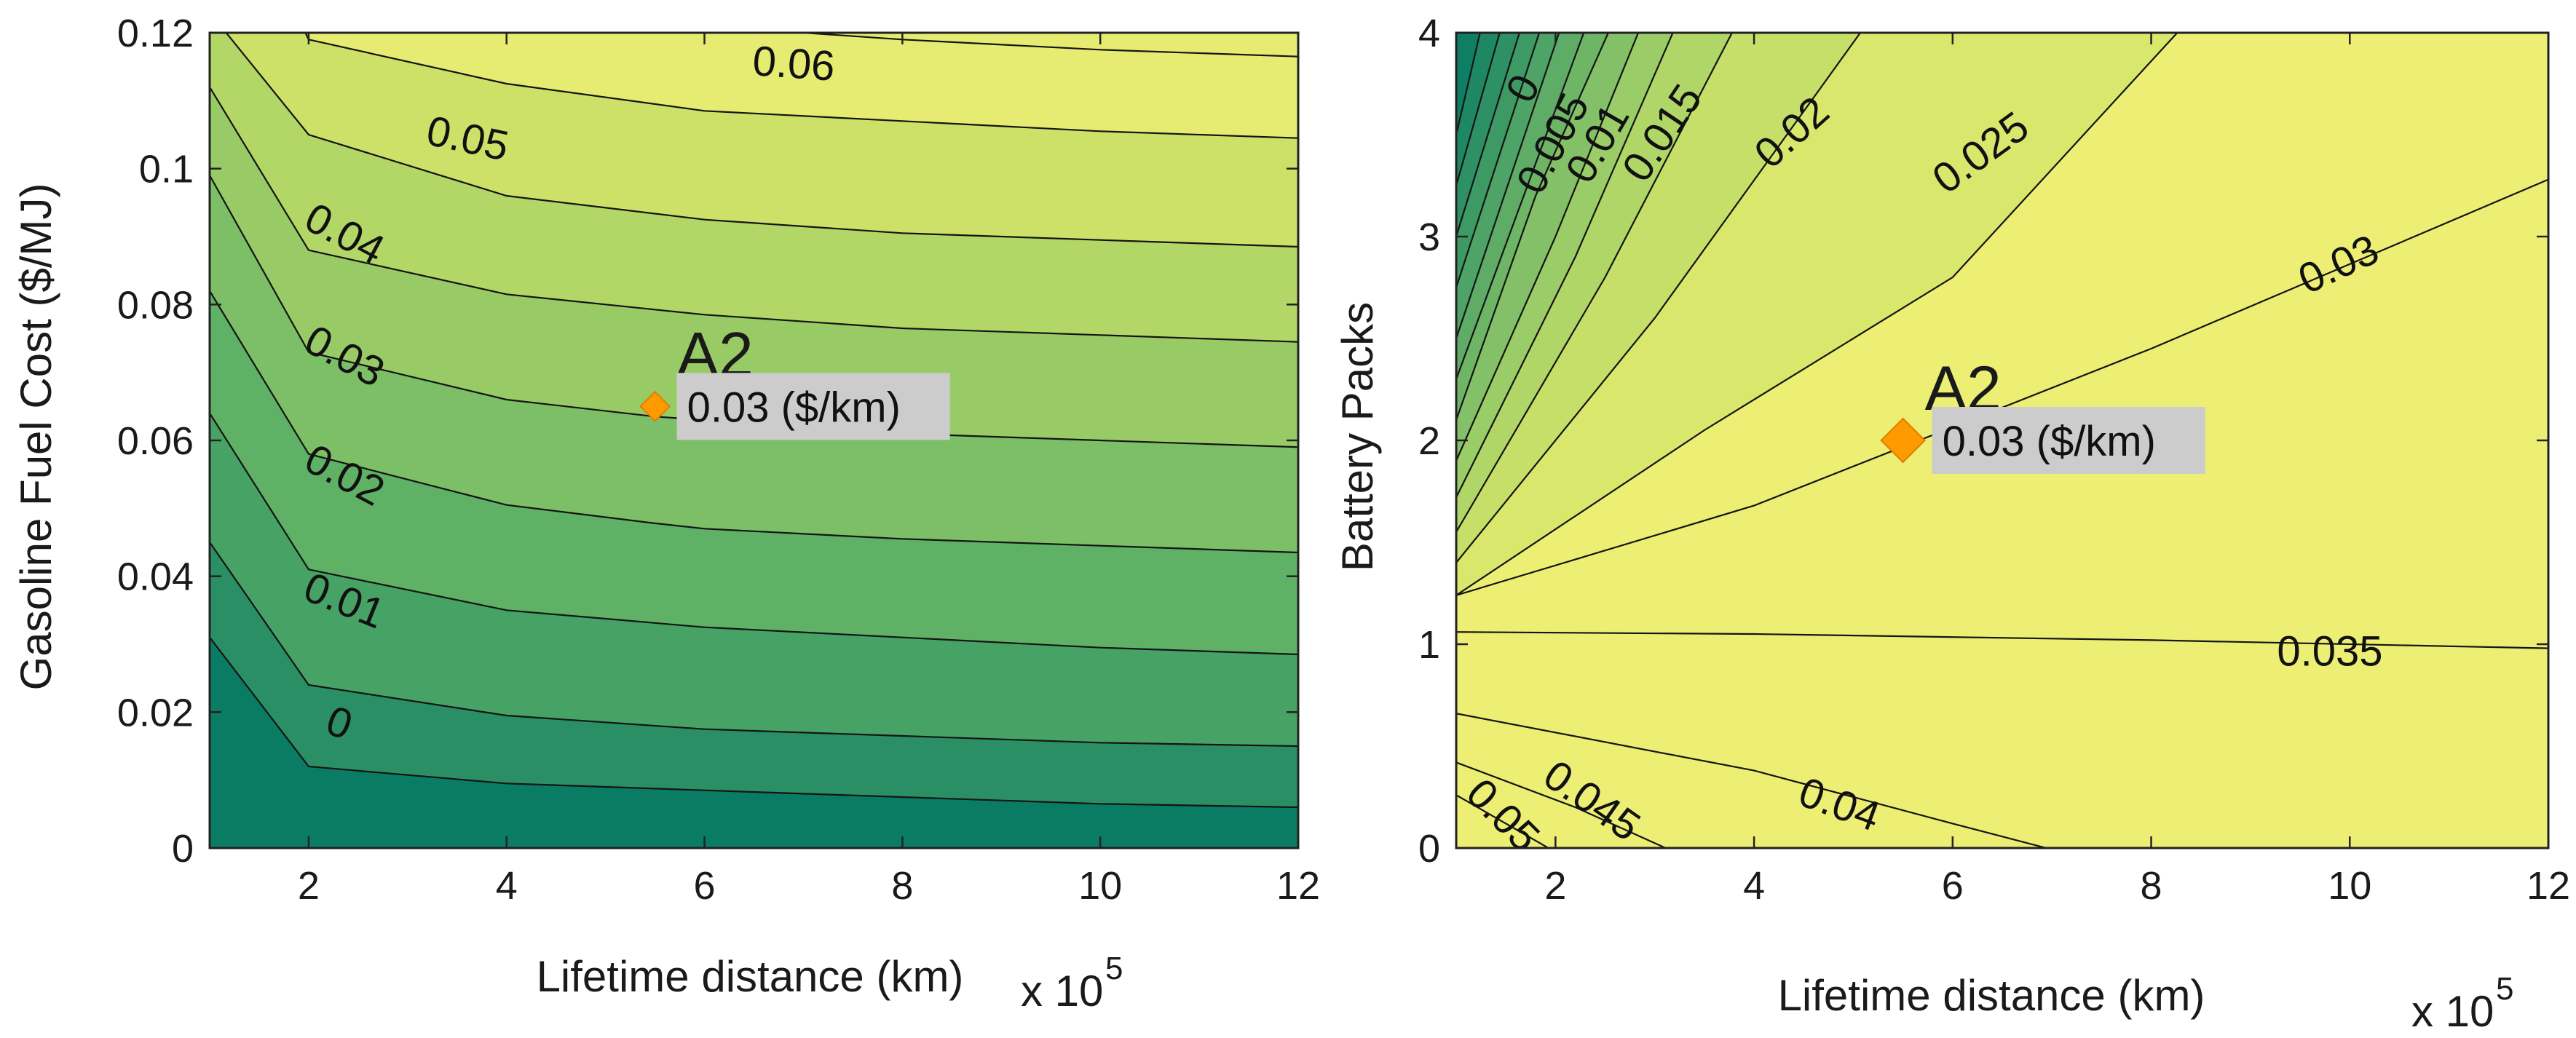  Describe the element at coordinates (2548, 886) in the screenshot. I see `right-x-tick-label: 12` at that location.